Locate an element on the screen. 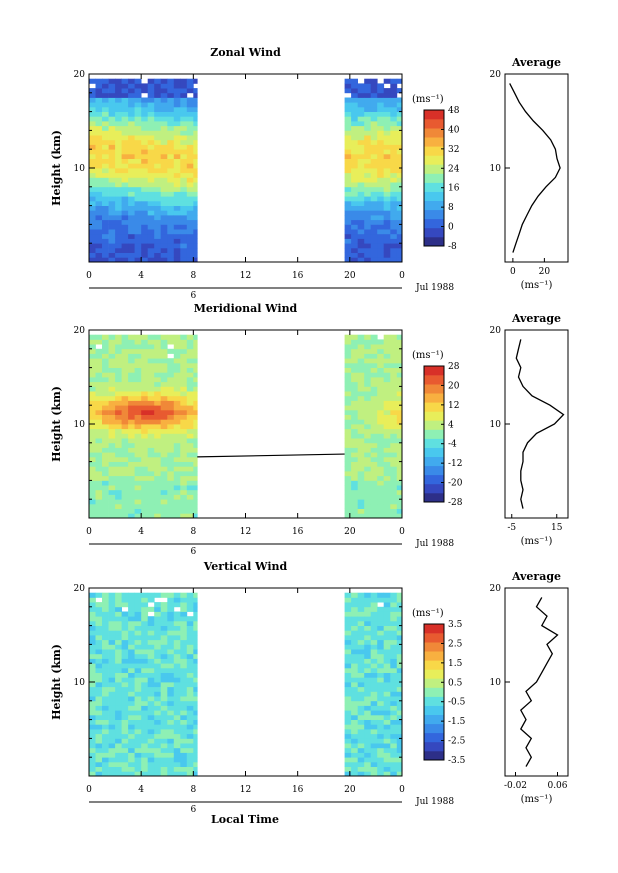 Image resolution: width=618 pixels, height=873 pixels. y-tick-label: 20 is located at coordinates (80, 331).